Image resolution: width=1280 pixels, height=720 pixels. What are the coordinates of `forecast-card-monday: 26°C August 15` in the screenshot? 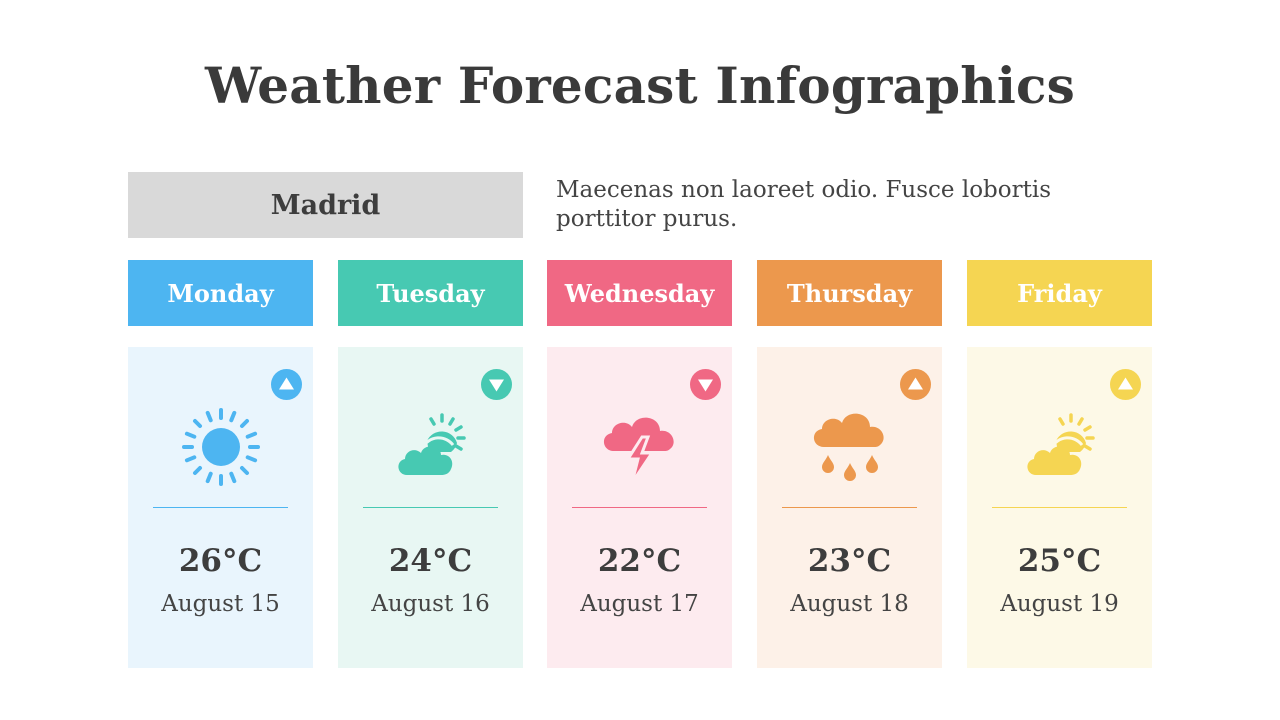 It's located at (220, 507).